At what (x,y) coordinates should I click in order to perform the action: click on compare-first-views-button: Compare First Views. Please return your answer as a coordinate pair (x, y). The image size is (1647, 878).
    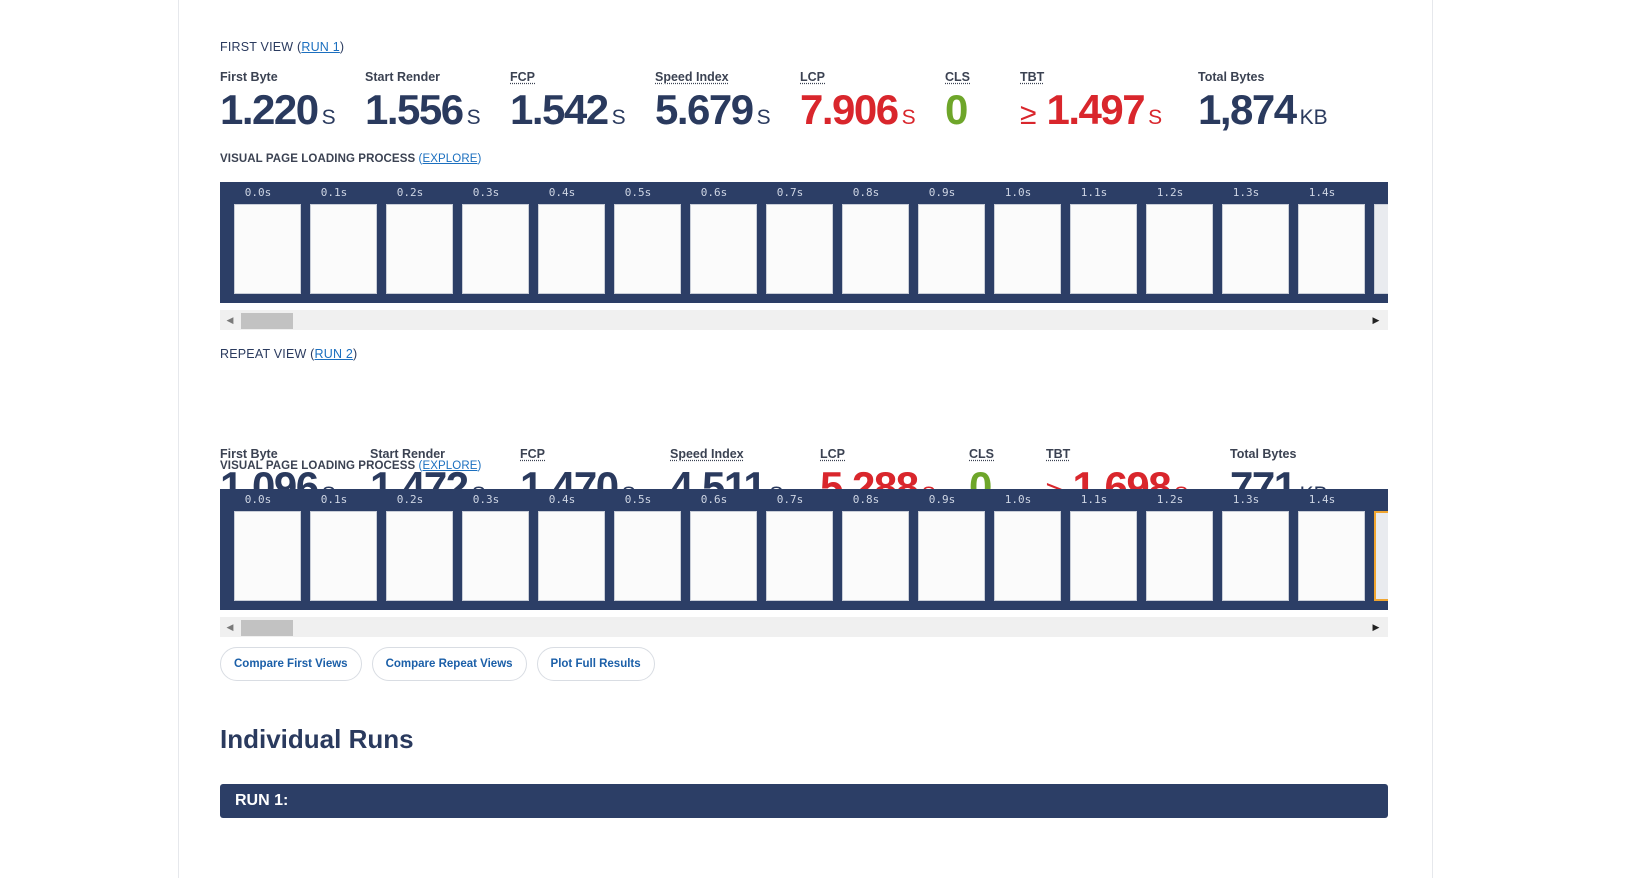
    Looking at the image, I should click on (291, 664).